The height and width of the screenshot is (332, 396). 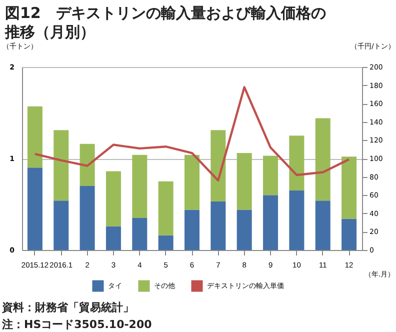 I want to click on chart-title: 図12 デキストリンの輸入量および輸入価格の推移（月別）, so click(x=165, y=22).